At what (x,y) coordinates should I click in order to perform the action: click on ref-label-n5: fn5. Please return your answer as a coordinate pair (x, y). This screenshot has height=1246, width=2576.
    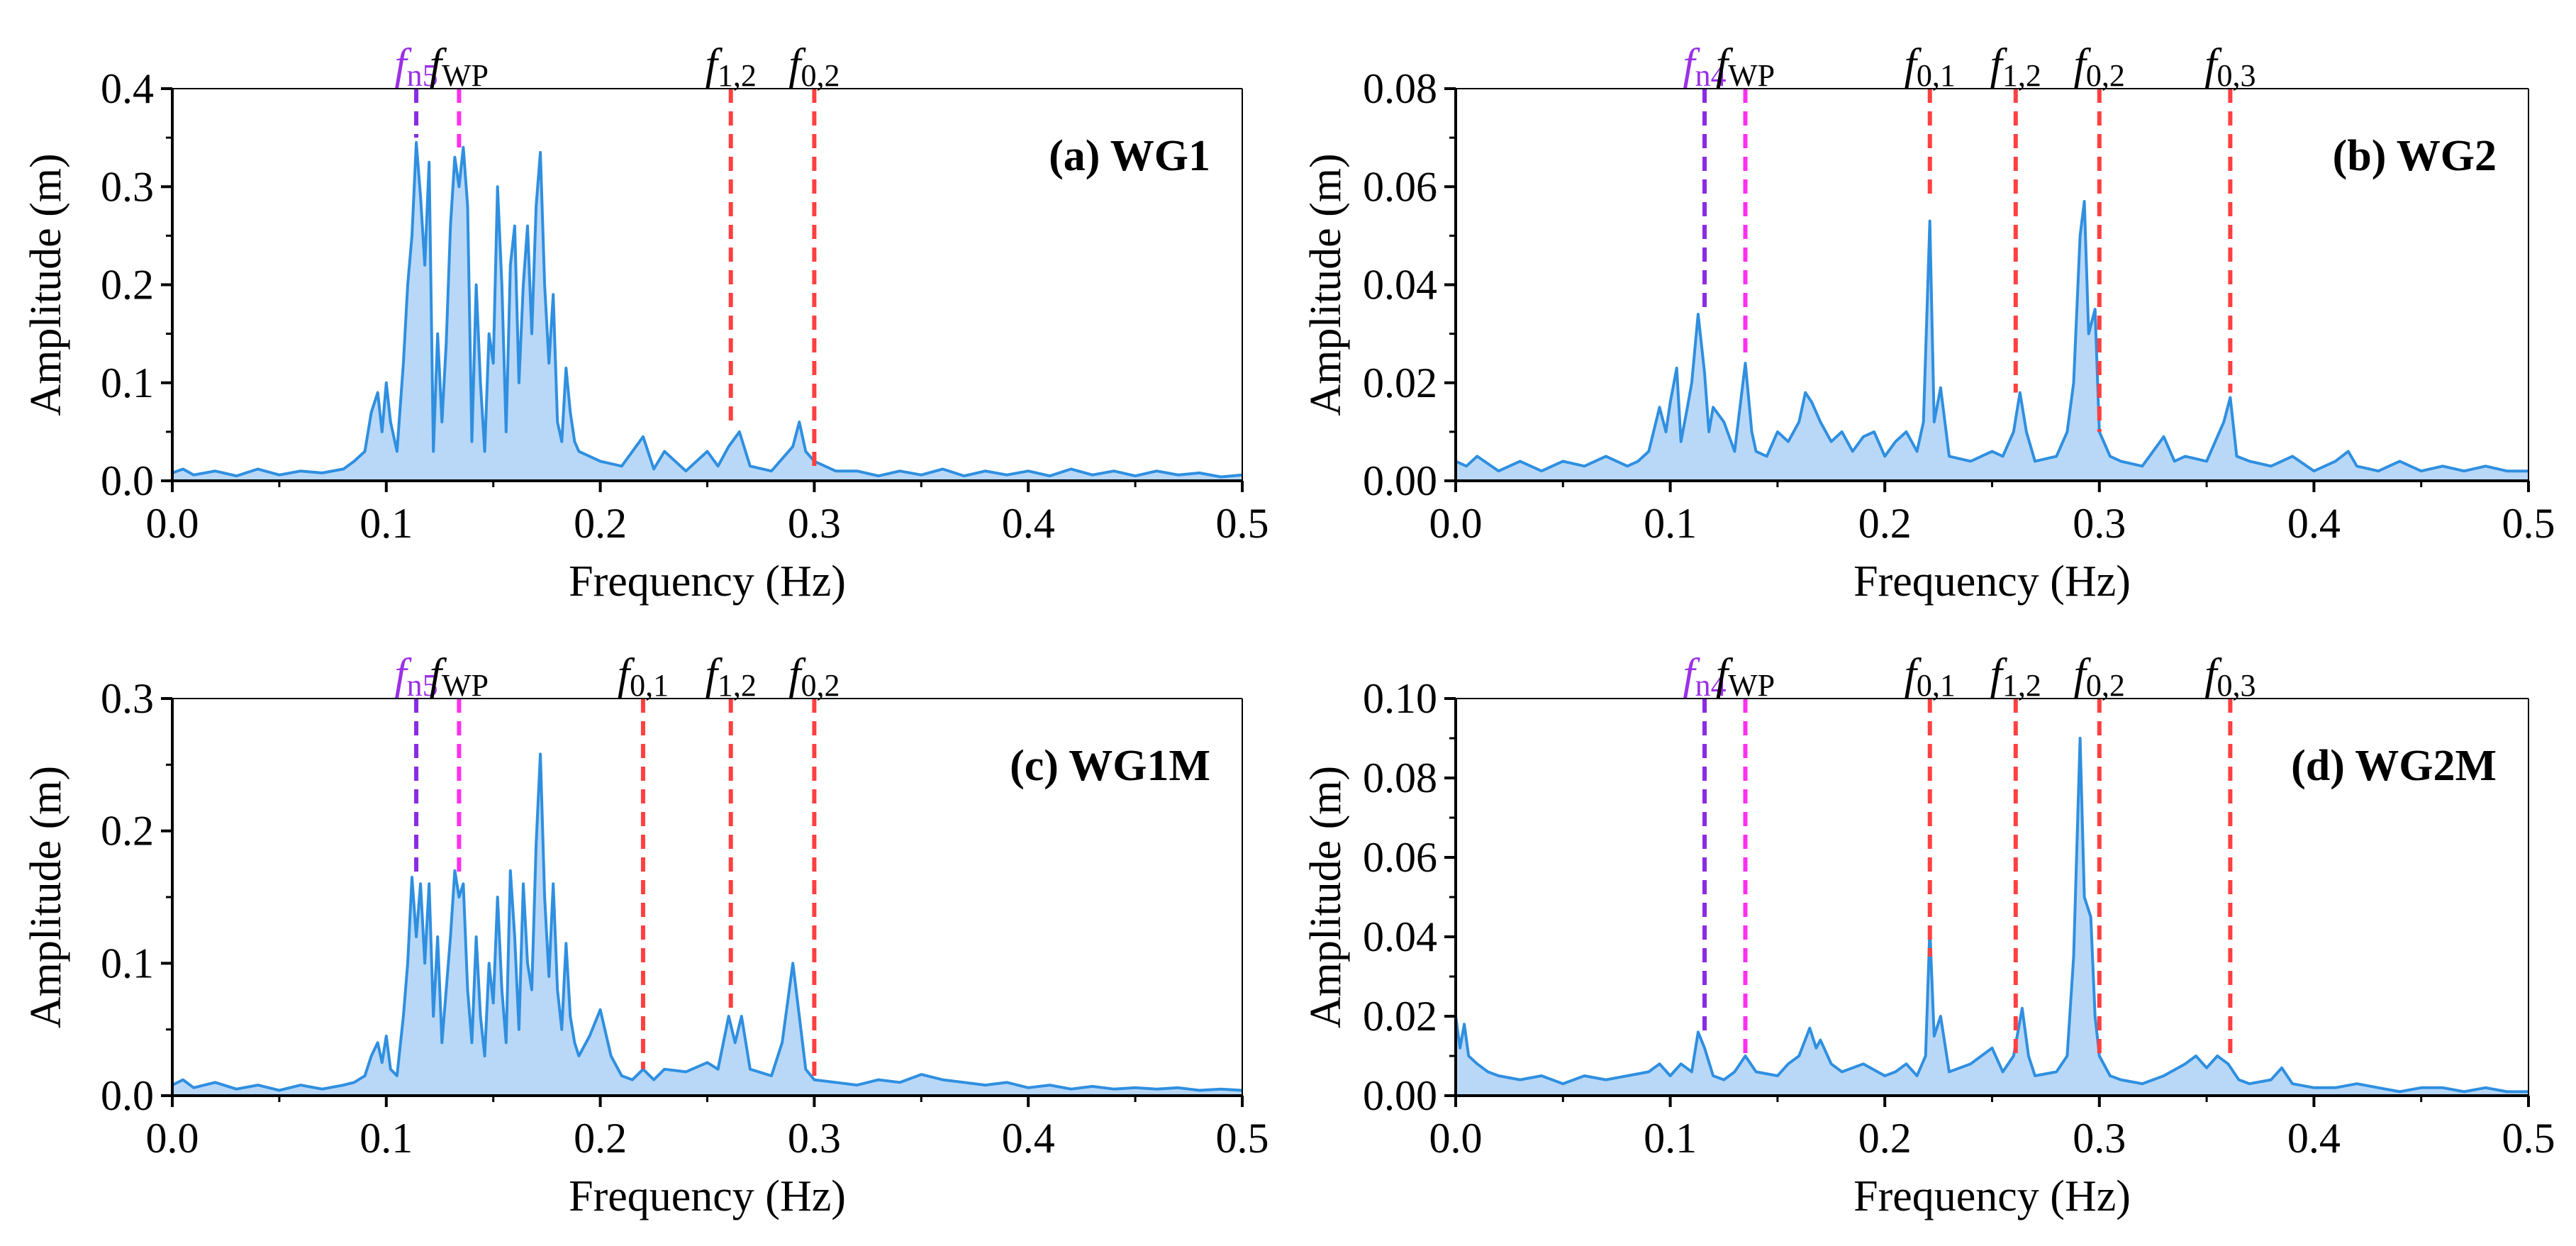
    Looking at the image, I should click on (415, 66).